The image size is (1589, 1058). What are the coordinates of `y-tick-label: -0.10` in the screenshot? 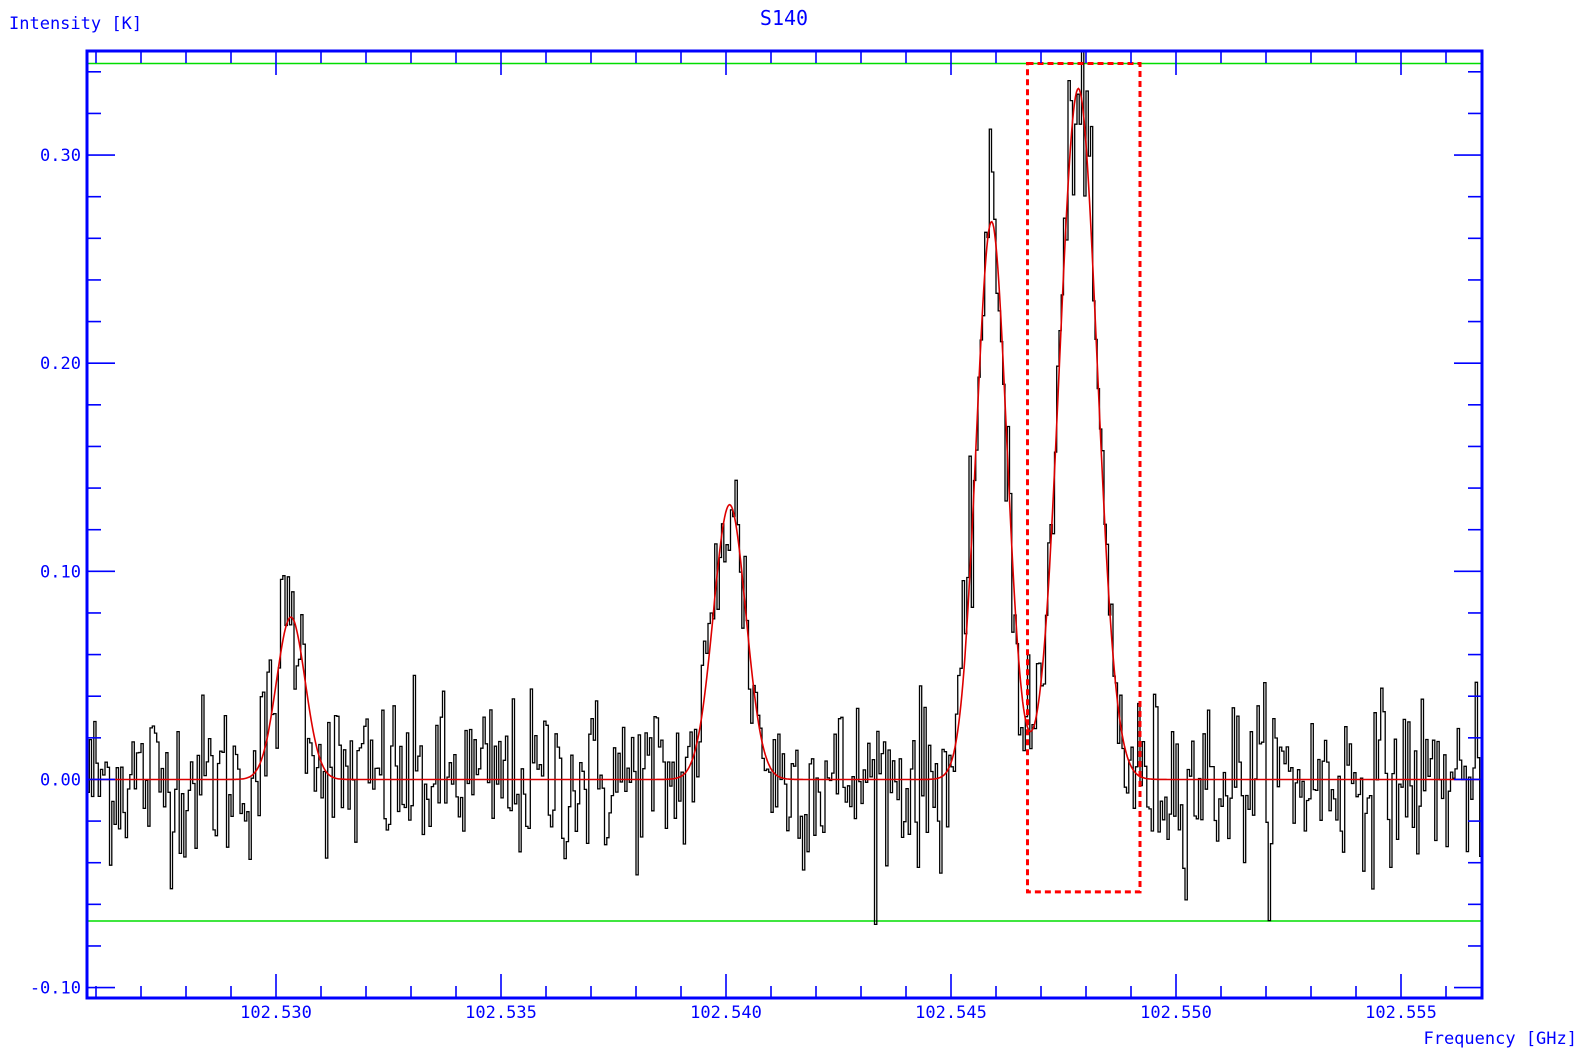 It's located at (55, 989).